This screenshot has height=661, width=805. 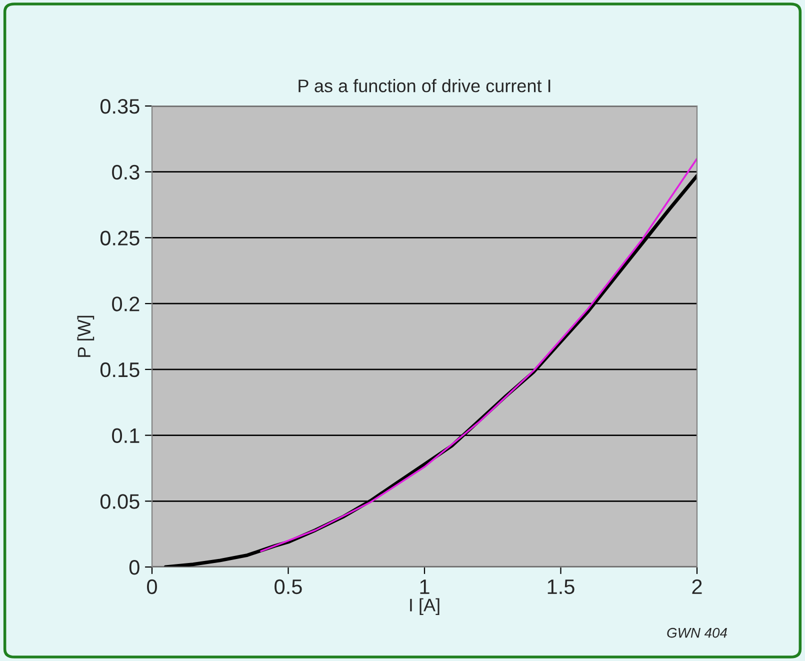 I want to click on y-tick-label: 0.3, so click(x=126, y=172).